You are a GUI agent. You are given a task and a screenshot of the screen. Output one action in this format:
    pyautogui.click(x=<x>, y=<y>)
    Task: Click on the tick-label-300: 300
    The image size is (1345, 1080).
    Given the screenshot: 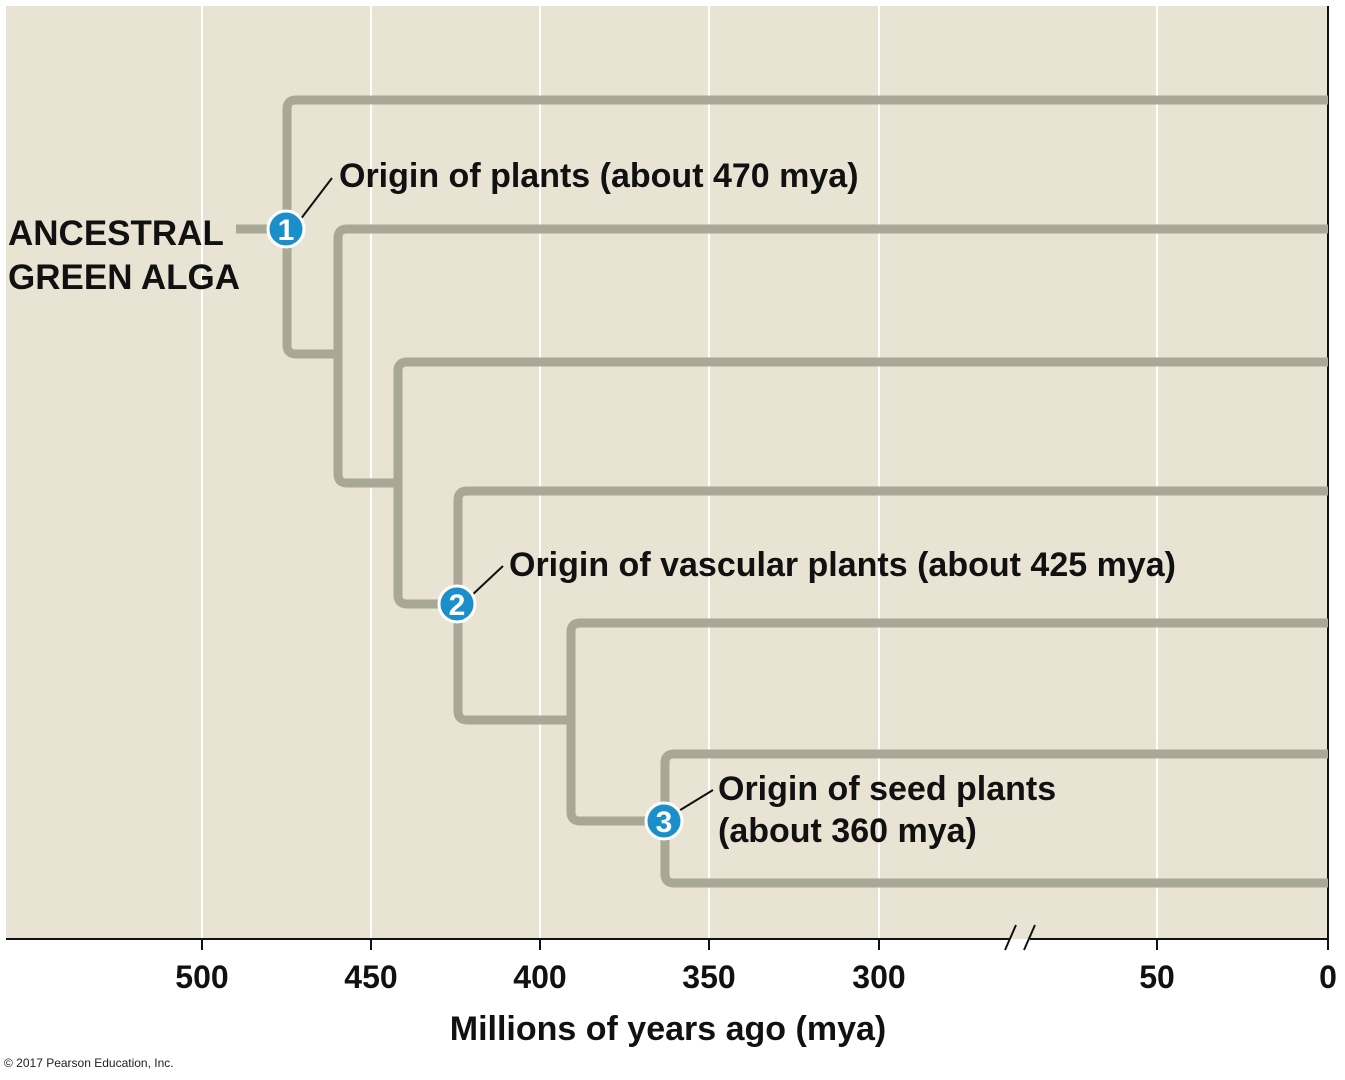 What is the action you would take?
    pyautogui.click(x=878, y=977)
    